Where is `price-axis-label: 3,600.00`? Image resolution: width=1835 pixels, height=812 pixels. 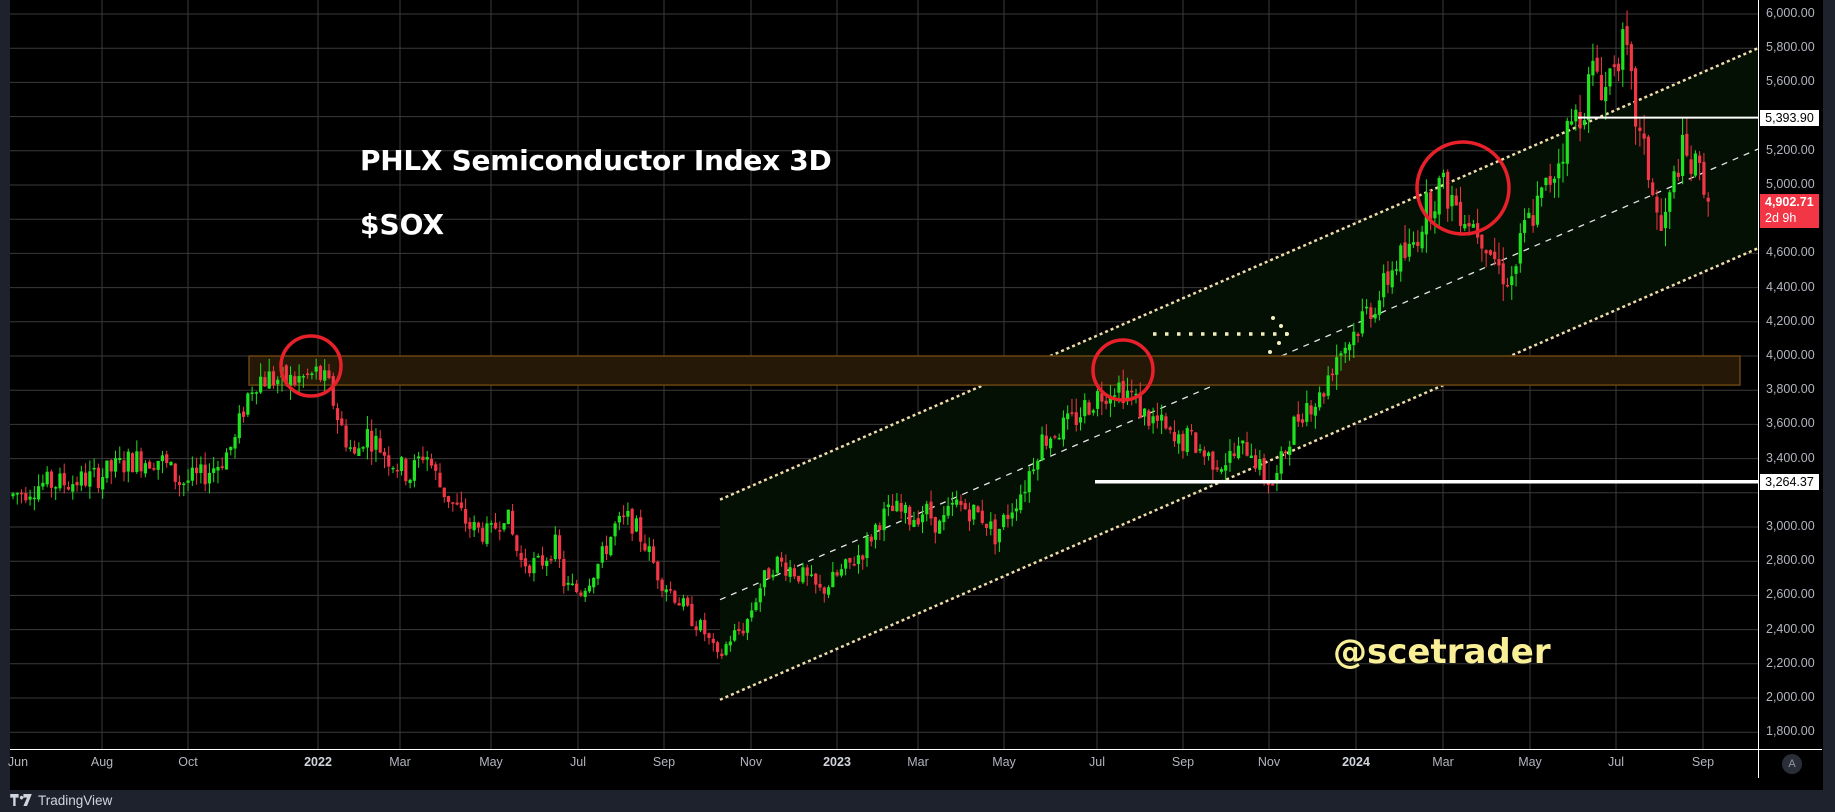 price-axis-label: 3,600.00 is located at coordinates (1790, 423).